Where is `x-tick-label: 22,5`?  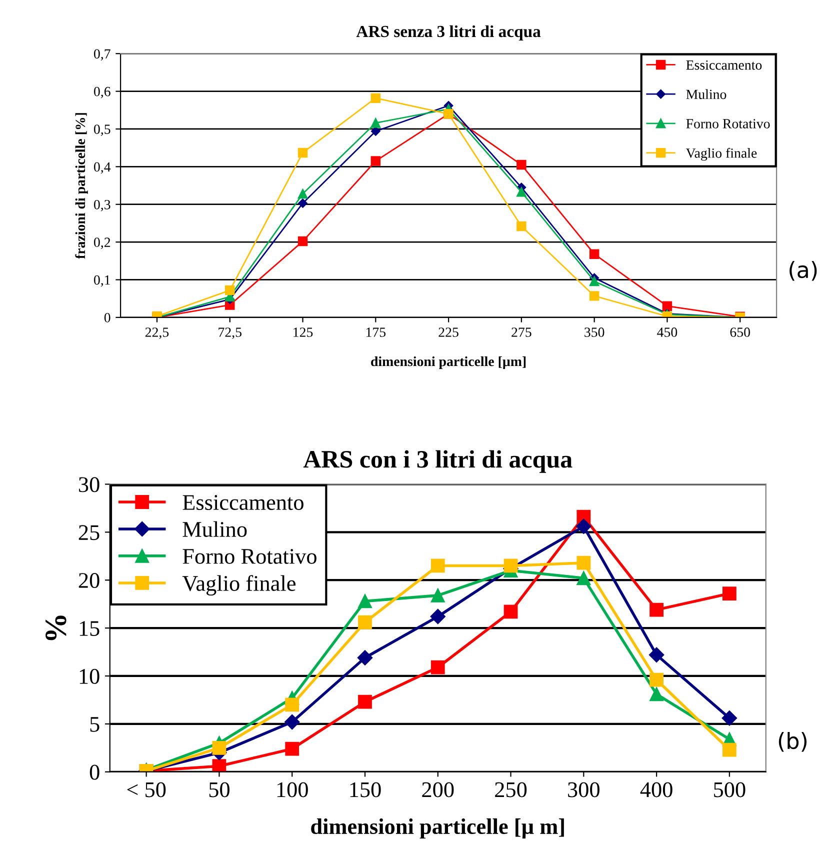
x-tick-label: 22,5 is located at coordinates (157, 333).